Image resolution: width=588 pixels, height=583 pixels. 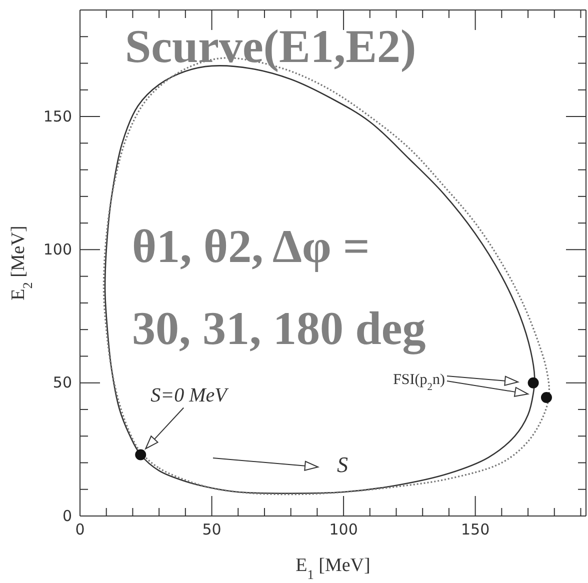 I want to click on annotation: S=0 MeV, so click(x=190, y=395).